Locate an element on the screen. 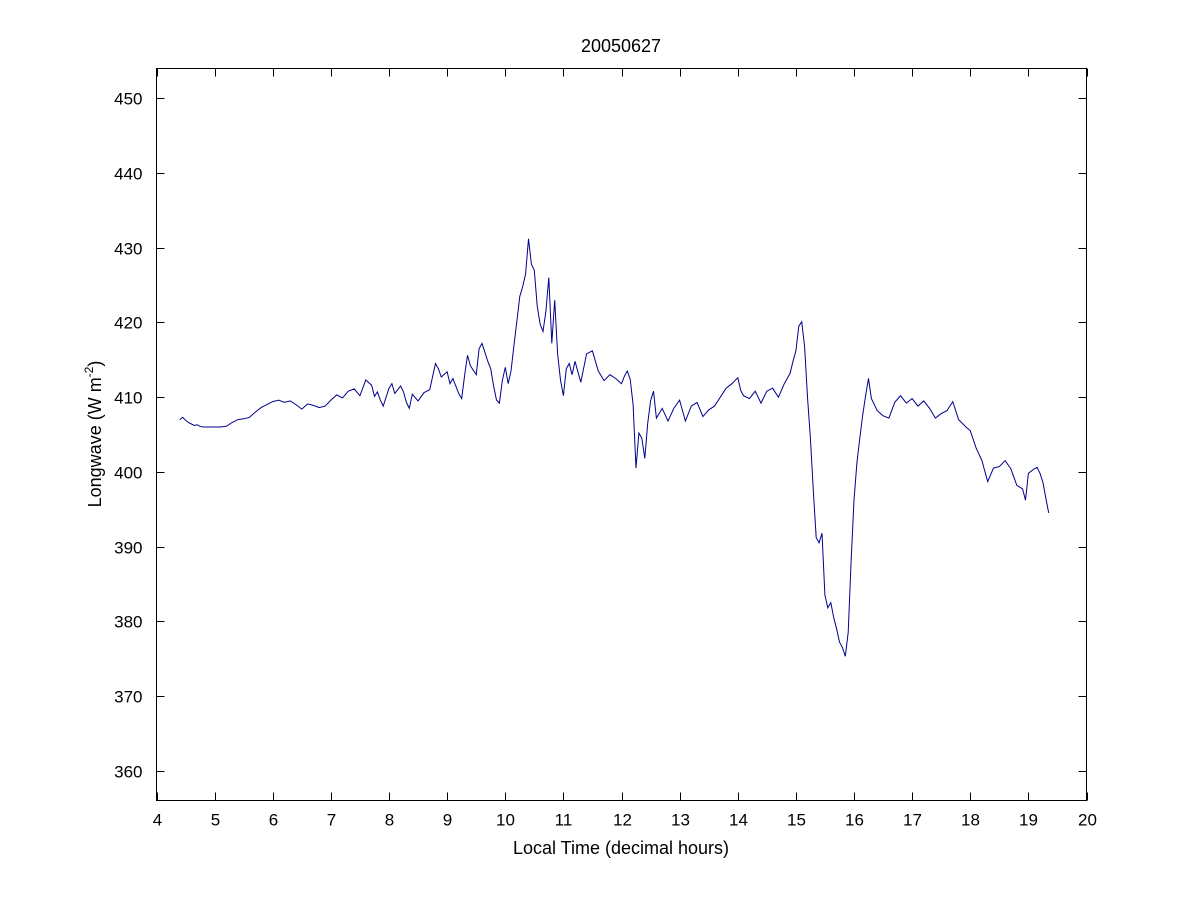  y-tick-label: 380 is located at coordinates (128, 622).